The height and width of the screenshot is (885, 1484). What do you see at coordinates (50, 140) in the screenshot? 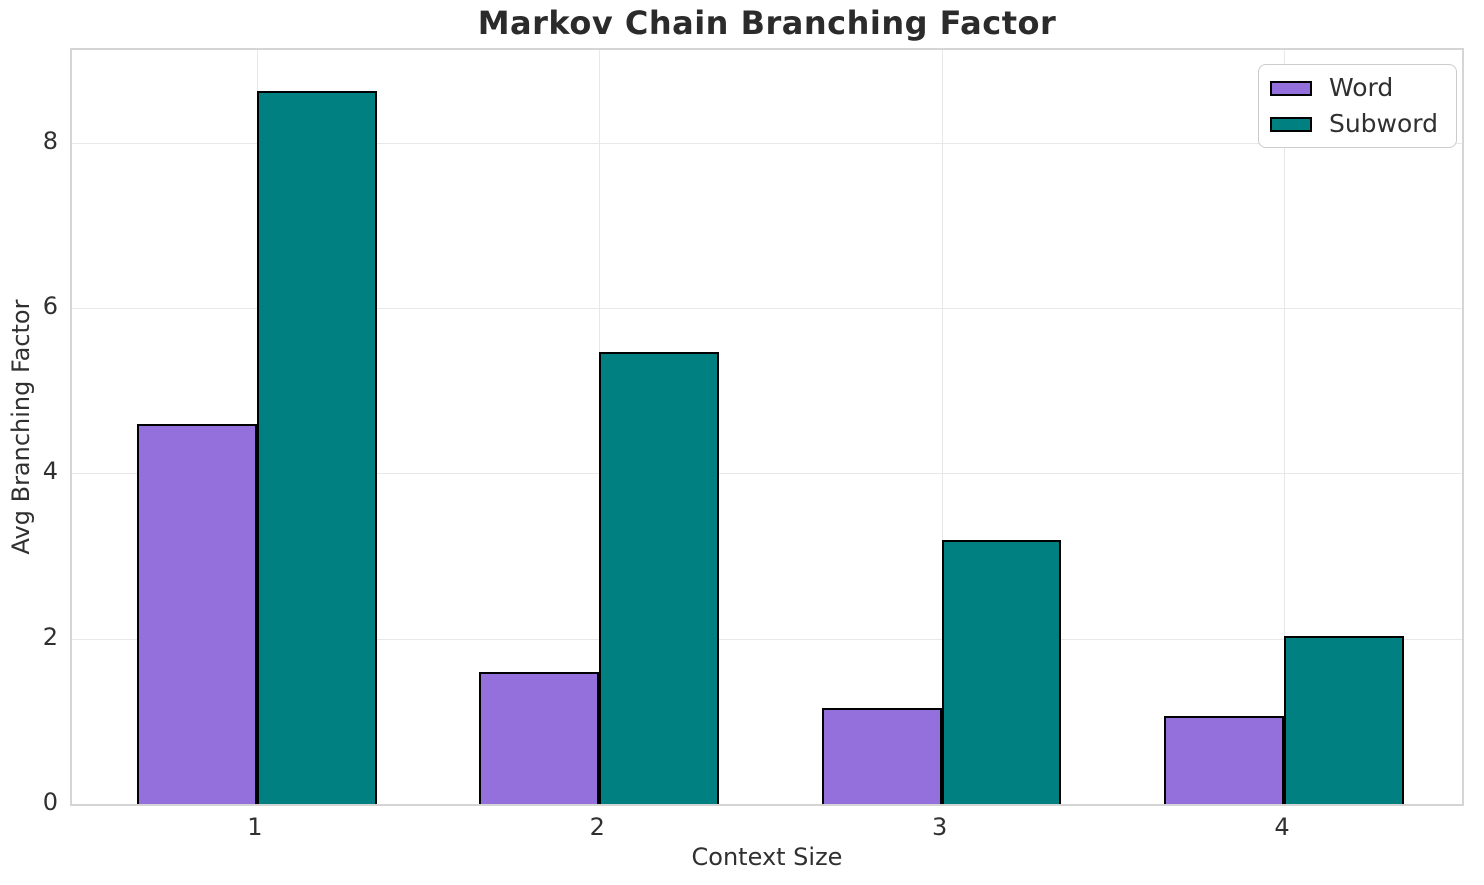
I see `y-tick-label-8: 8` at bounding box center [50, 140].